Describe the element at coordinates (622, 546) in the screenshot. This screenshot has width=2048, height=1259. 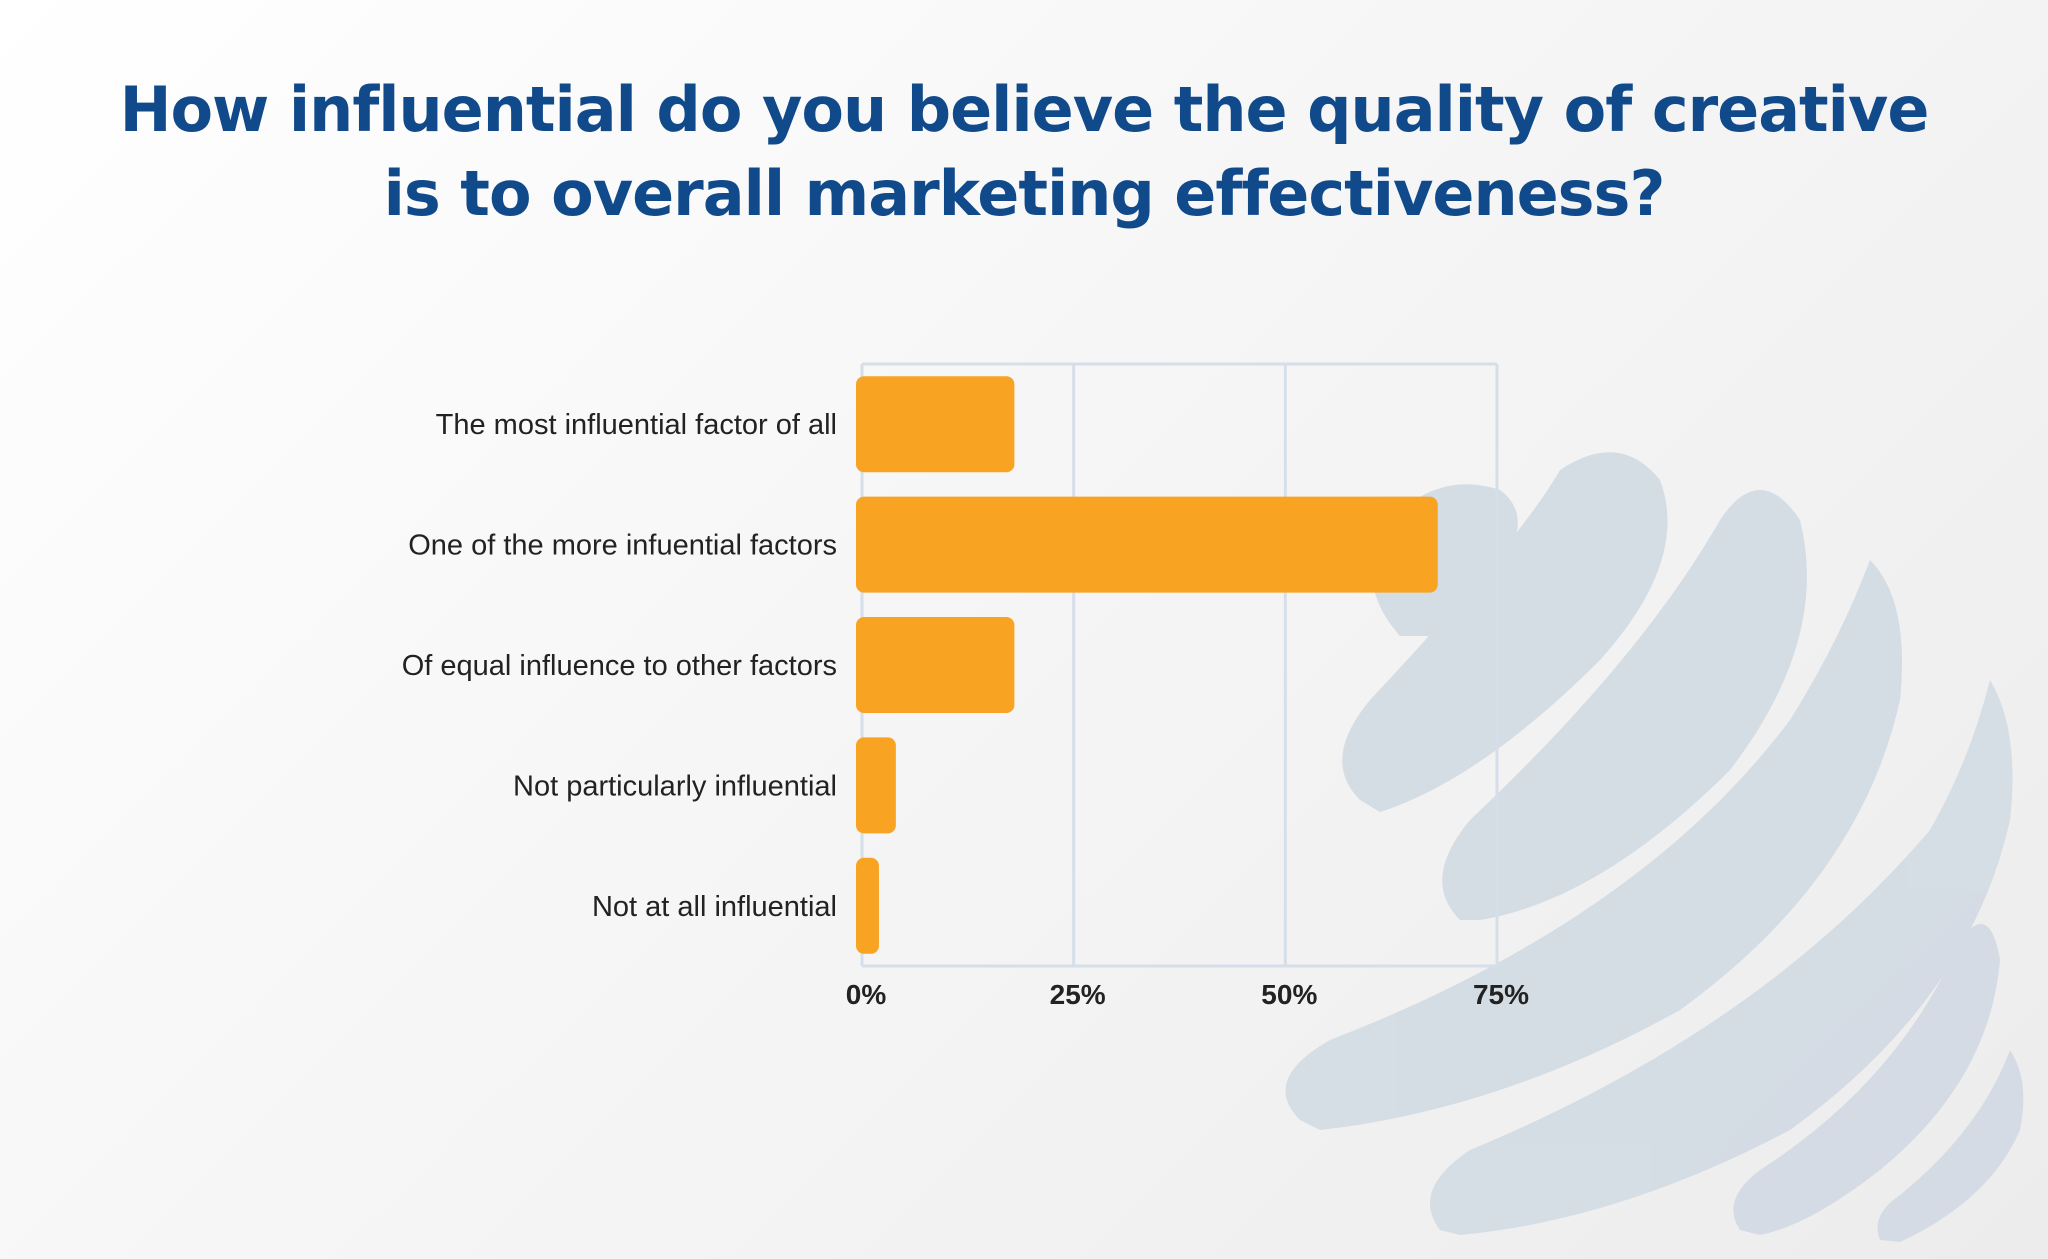
I see `category-label: One of the more infuential factors` at that location.